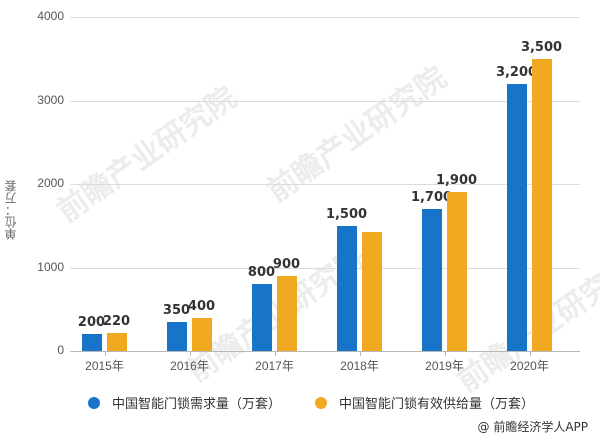  Describe the element at coordinates (60, 350) in the screenshot. I see `y-tick-label: 0` at that location.